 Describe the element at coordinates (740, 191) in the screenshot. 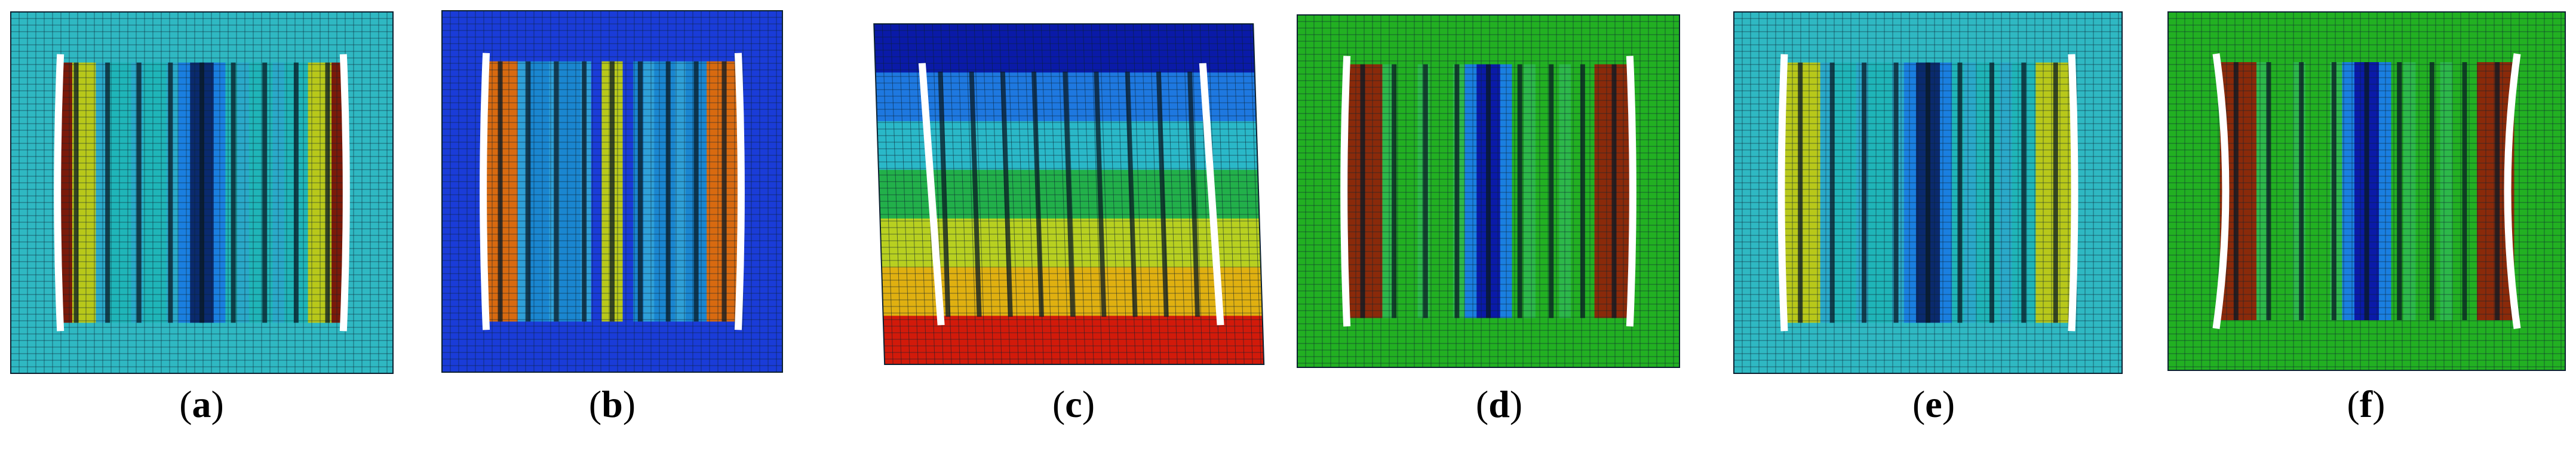

I see `column-right-b` at that location.